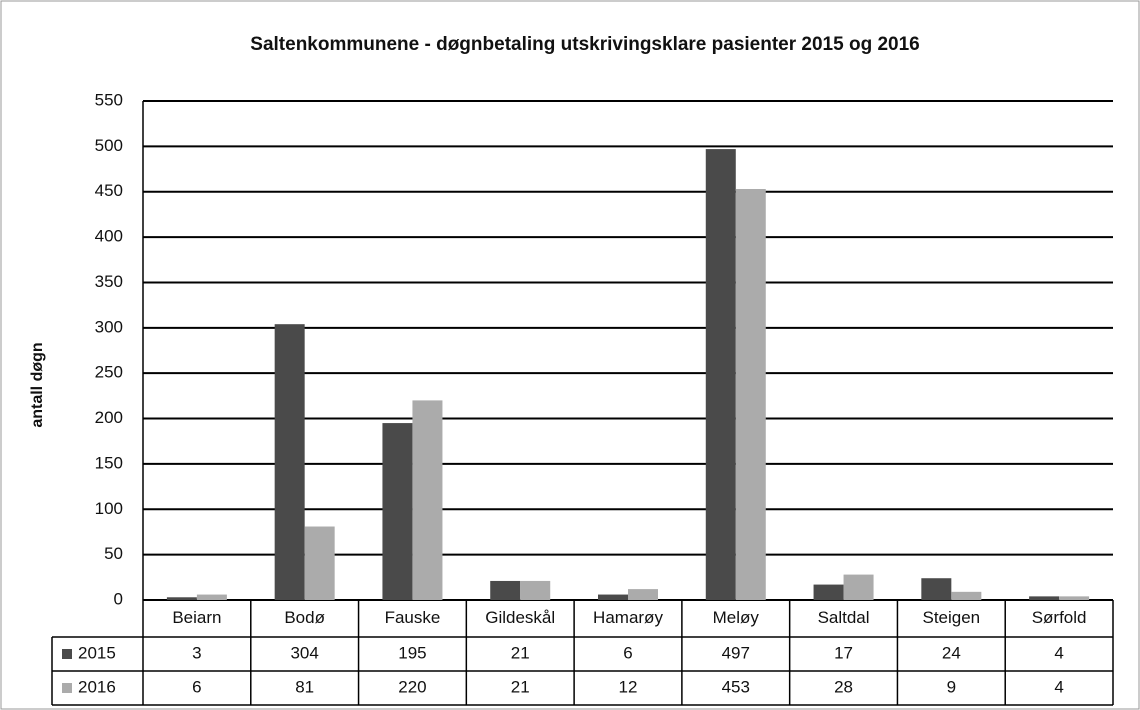  Describe the element at coordinates (736, 686) in the screenshot. I see `table-value: 453` at that location.